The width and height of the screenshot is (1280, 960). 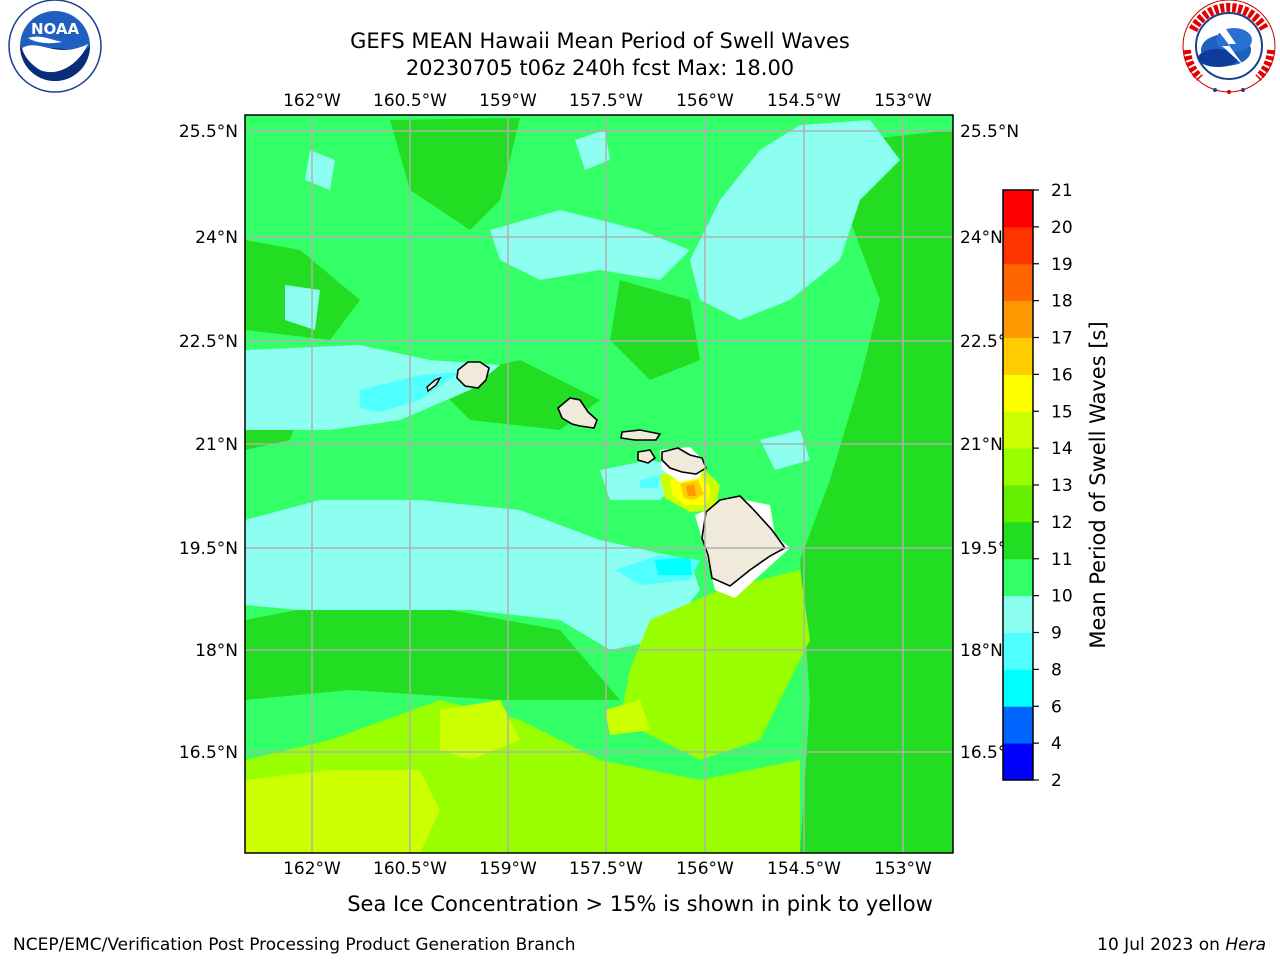 What do you see at coordinates (804, 869) in the screenshot?
I see `lon-label-bottom: 154.5°W` at bounding box center [804, 869].